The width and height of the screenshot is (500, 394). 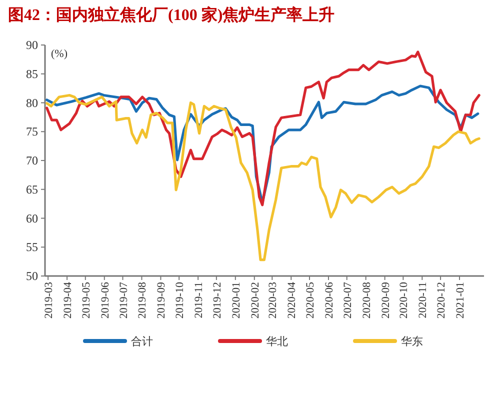 What do you see at coordinates (59, 54) in the screenshot?
I see `y-axis-title: (%)` at bounding box center [59, 54].